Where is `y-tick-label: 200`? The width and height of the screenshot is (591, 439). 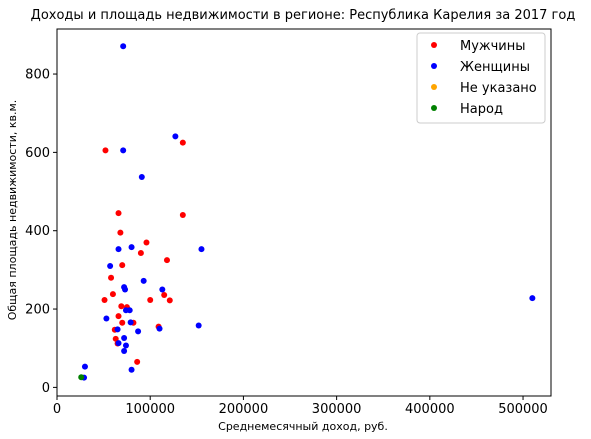 y-tick-label: 200 is located at coordinates (37, 310).